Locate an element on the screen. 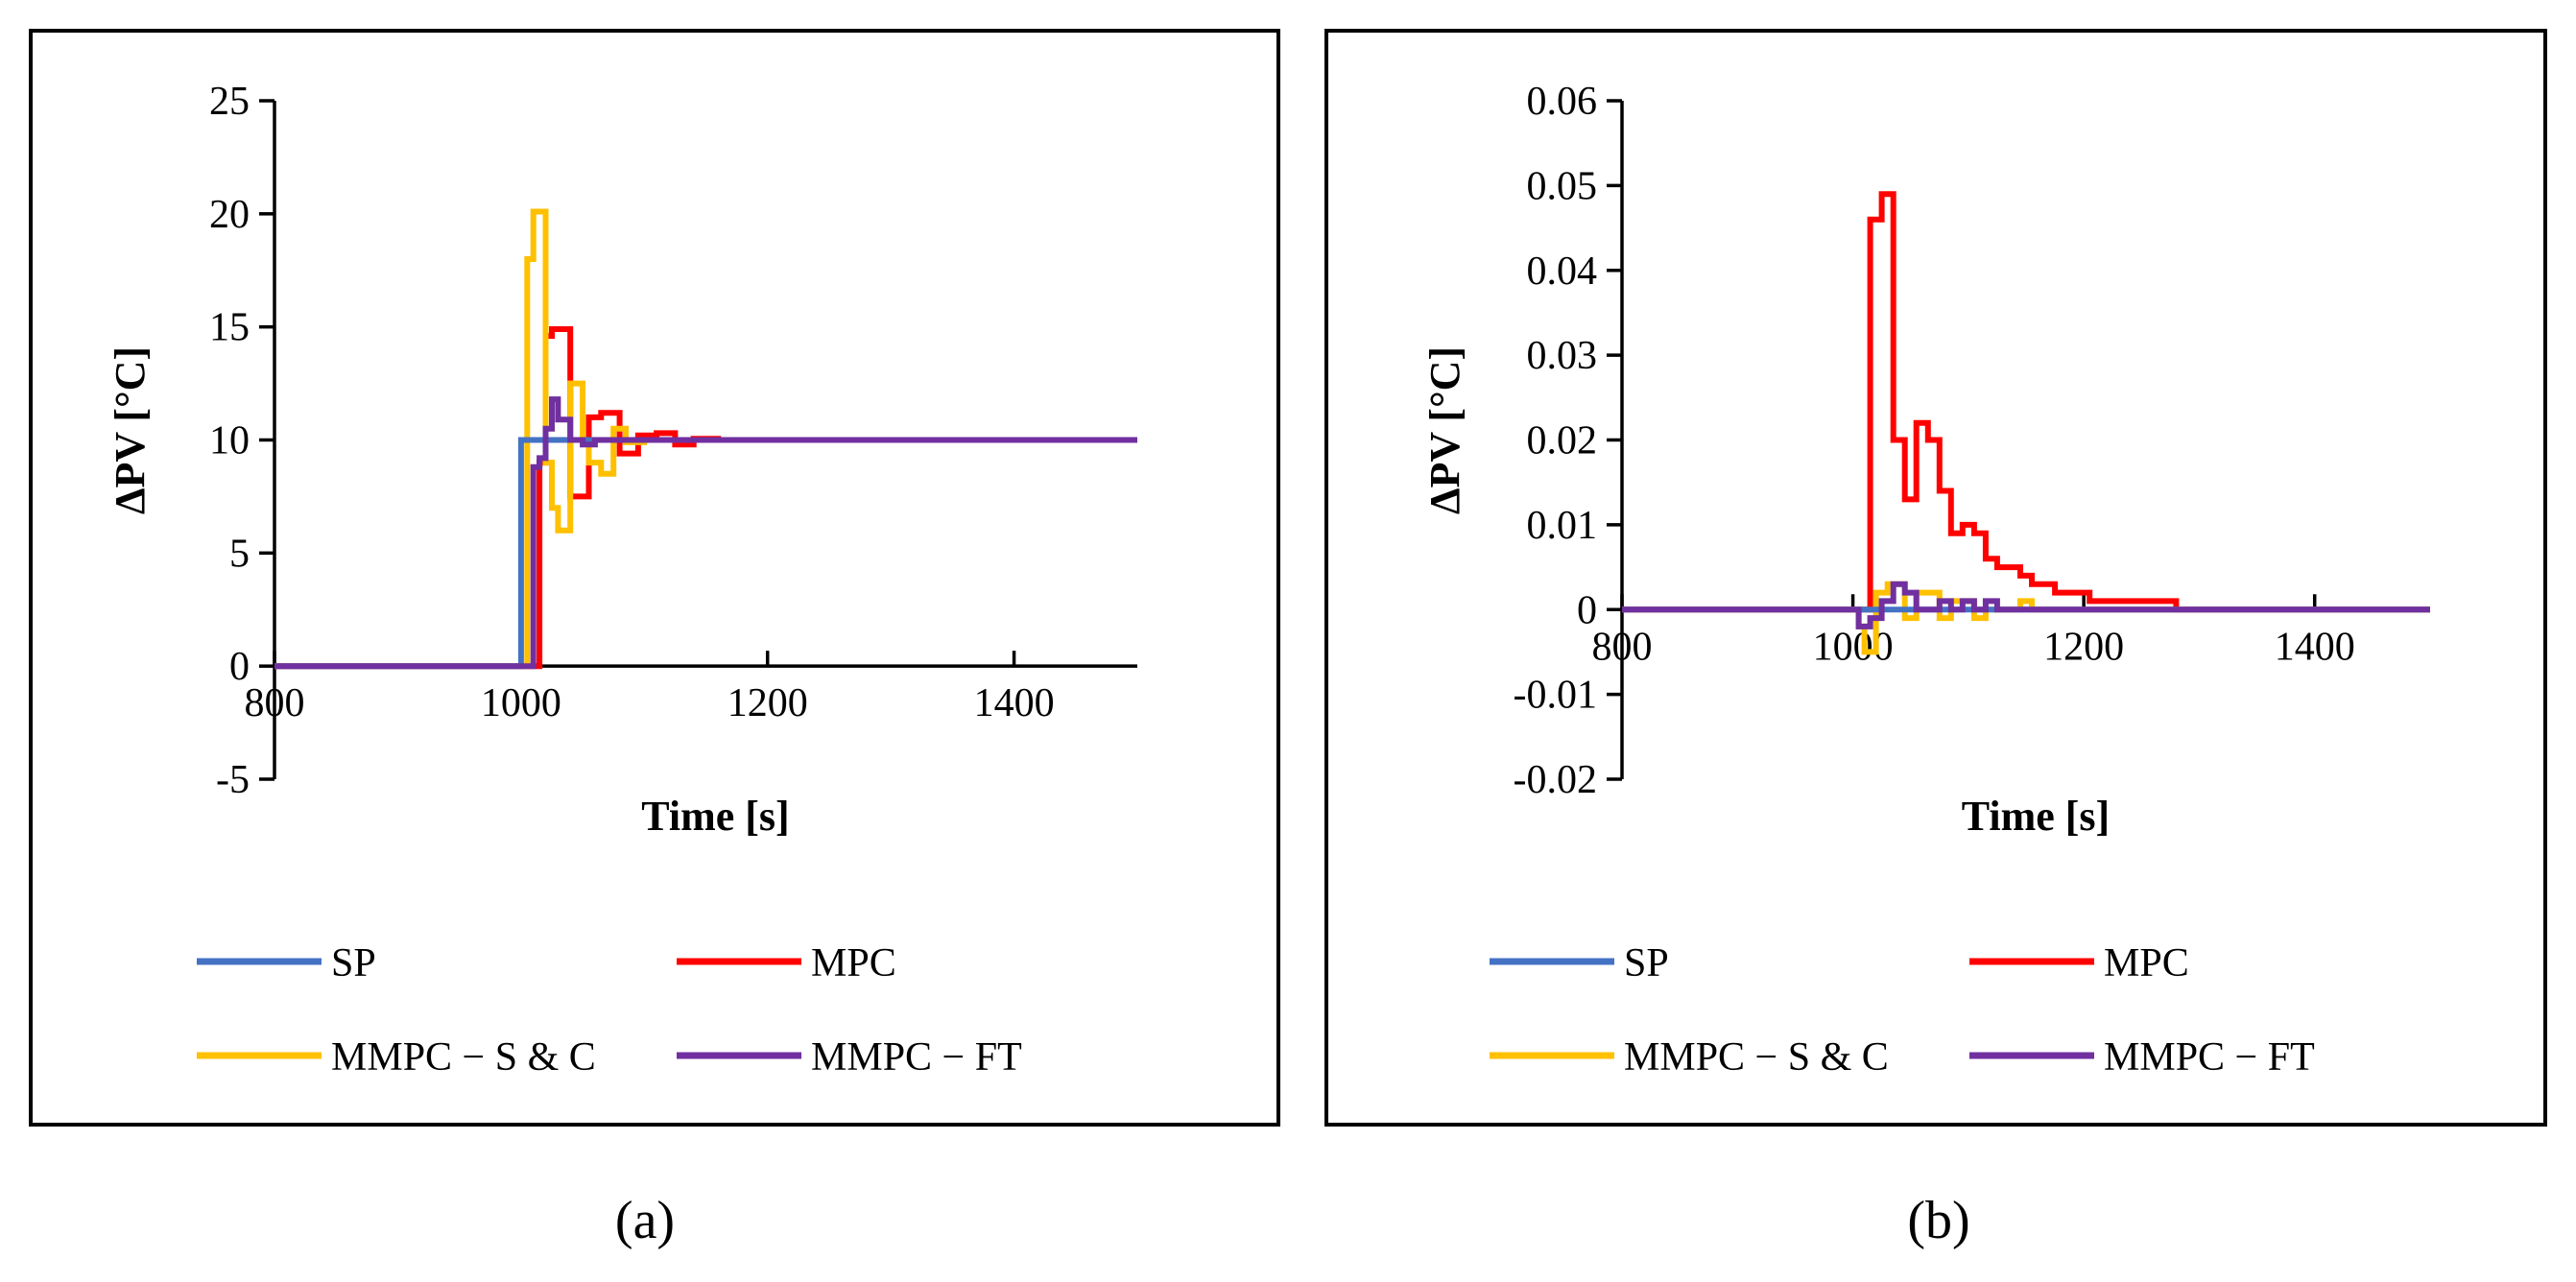 This screenshot has height=1282, width=2576. y-tick-label: 0.01 is located at coordinates (1562, 526).